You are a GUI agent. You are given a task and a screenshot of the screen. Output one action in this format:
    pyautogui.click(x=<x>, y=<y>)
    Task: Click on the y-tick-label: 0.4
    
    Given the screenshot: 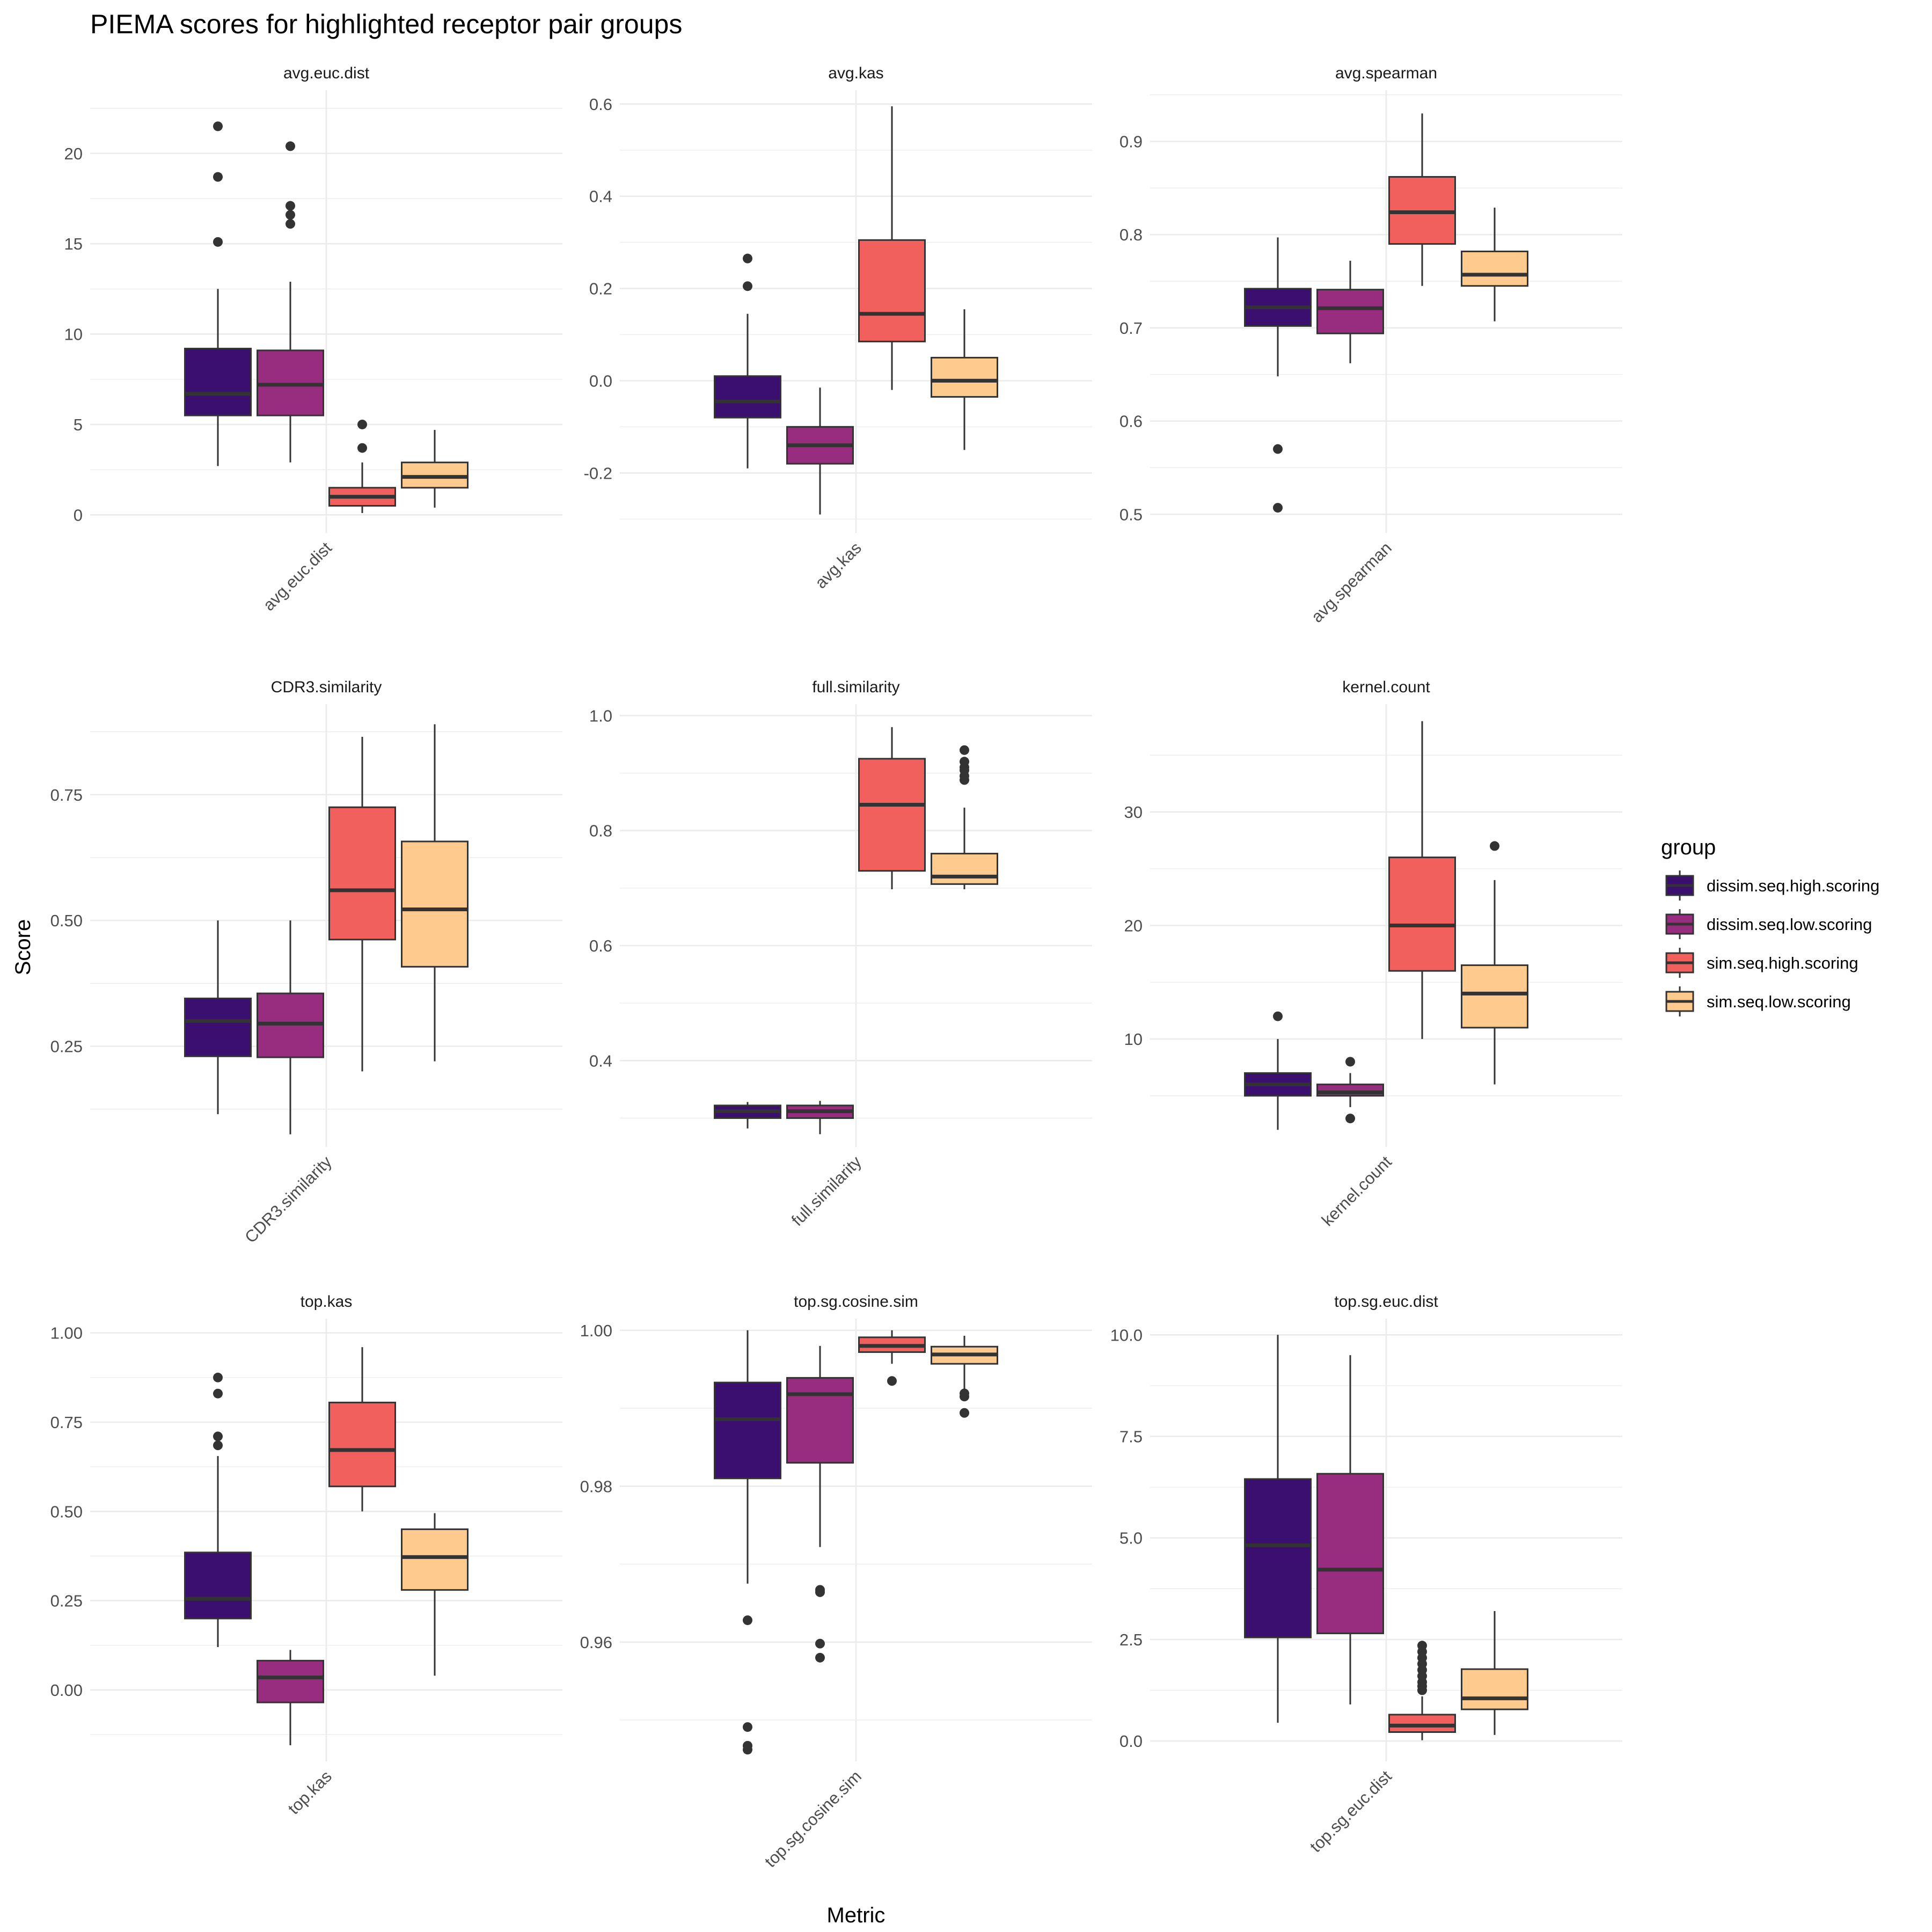 What is the action you would take?
    pyautogui.click(x=600, y=1060)
    